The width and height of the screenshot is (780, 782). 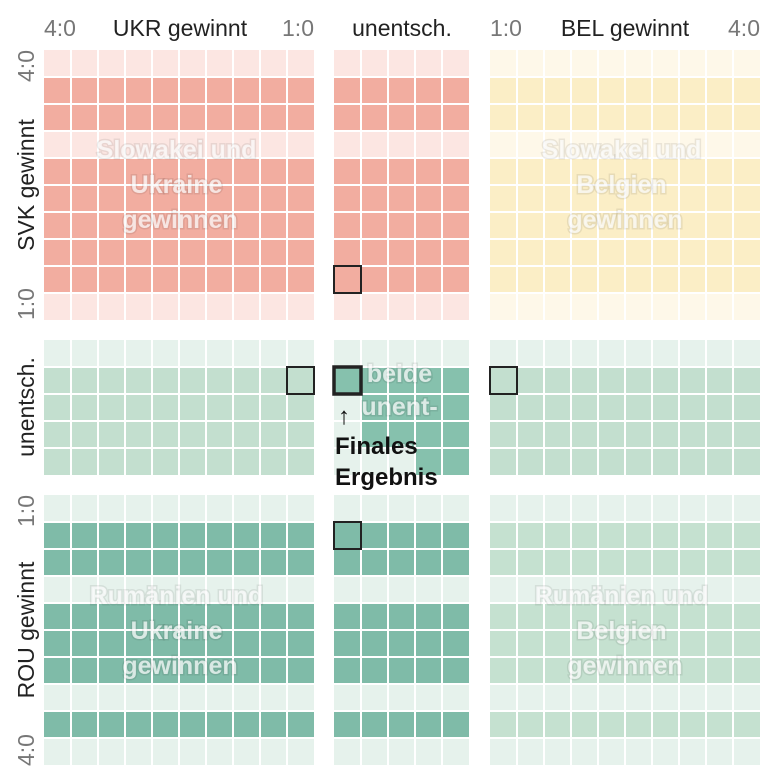 I want to click on row-label-draw: unentsch., so click(x=26, y=407).